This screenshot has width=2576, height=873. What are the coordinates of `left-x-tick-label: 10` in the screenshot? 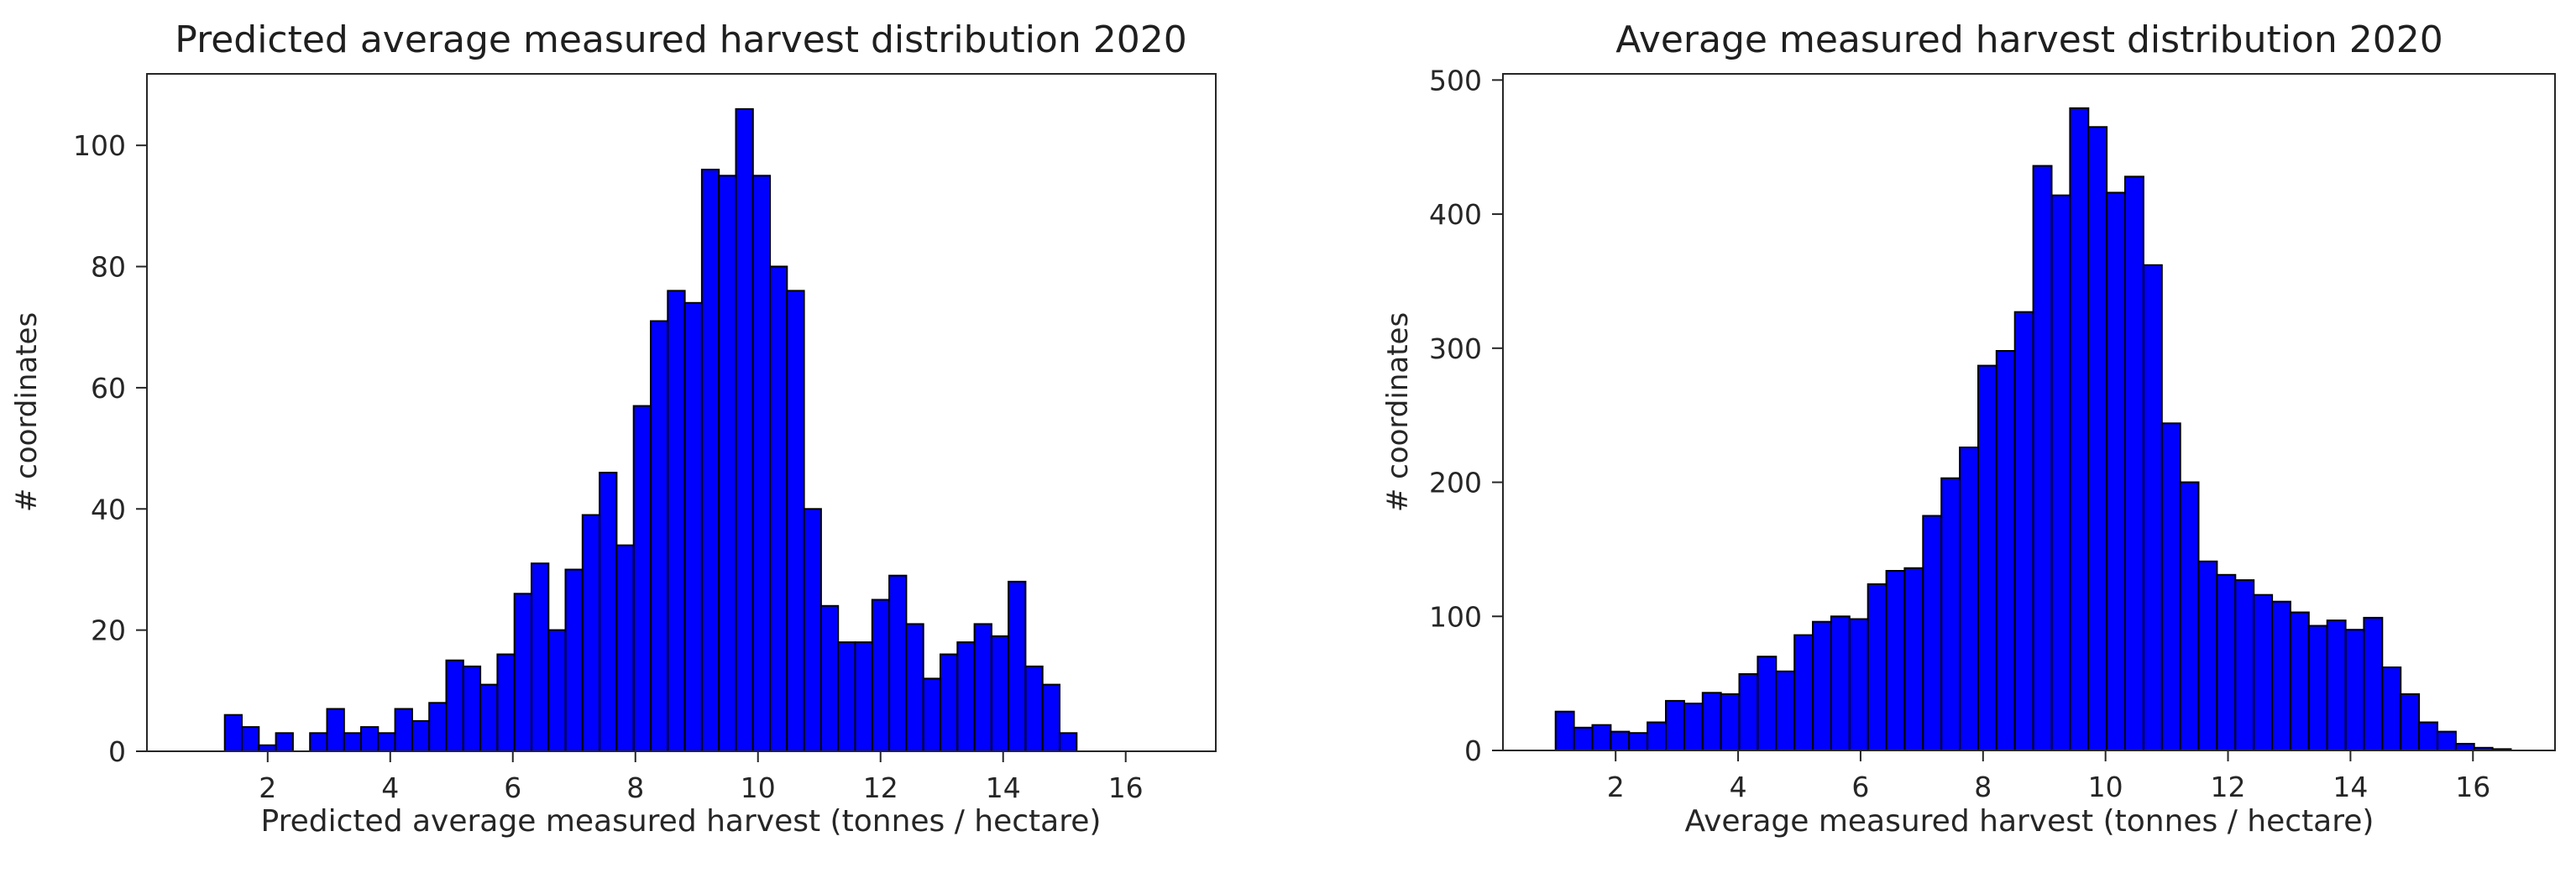 It's located at (759, 787).